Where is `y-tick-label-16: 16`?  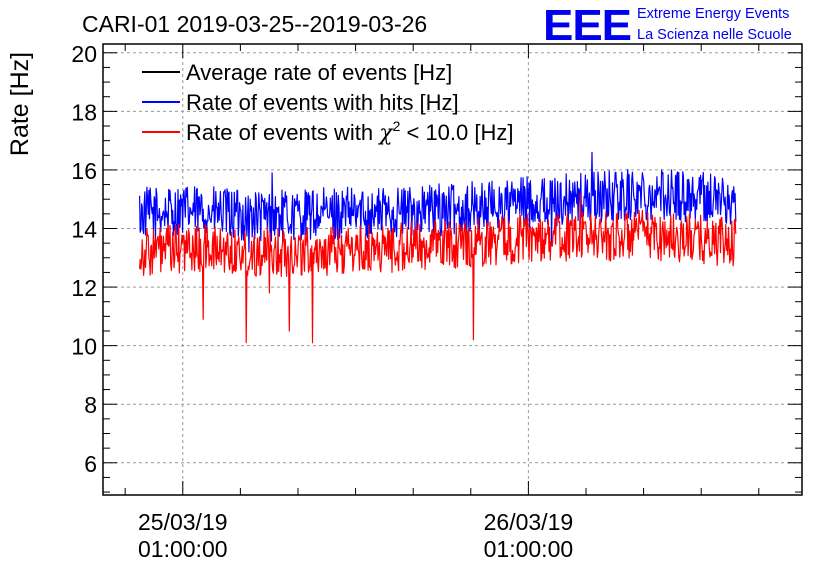 y-tick-label-16: 16 is located at coordinates (84, 171).